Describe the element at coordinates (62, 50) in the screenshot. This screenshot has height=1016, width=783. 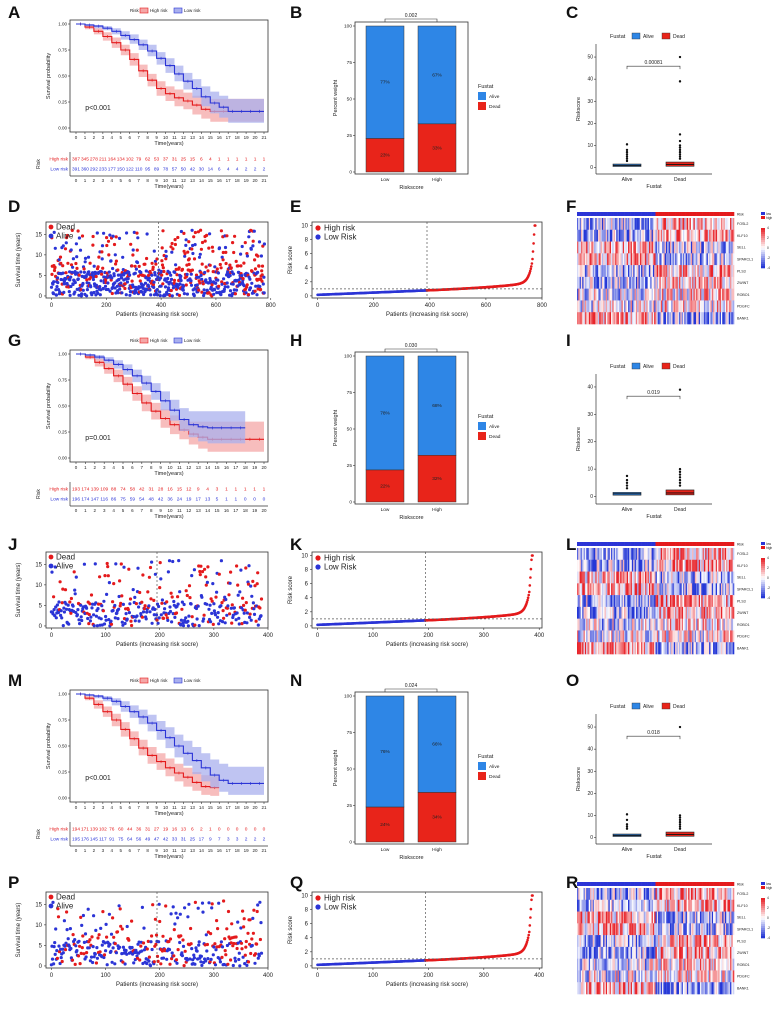
I see `km-ytick-label: 0.75` at that location.